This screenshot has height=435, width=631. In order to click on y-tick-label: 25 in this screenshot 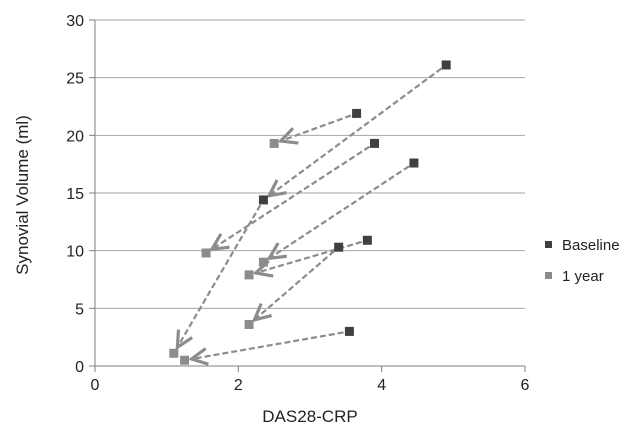, I will do `click(75, 79)`.